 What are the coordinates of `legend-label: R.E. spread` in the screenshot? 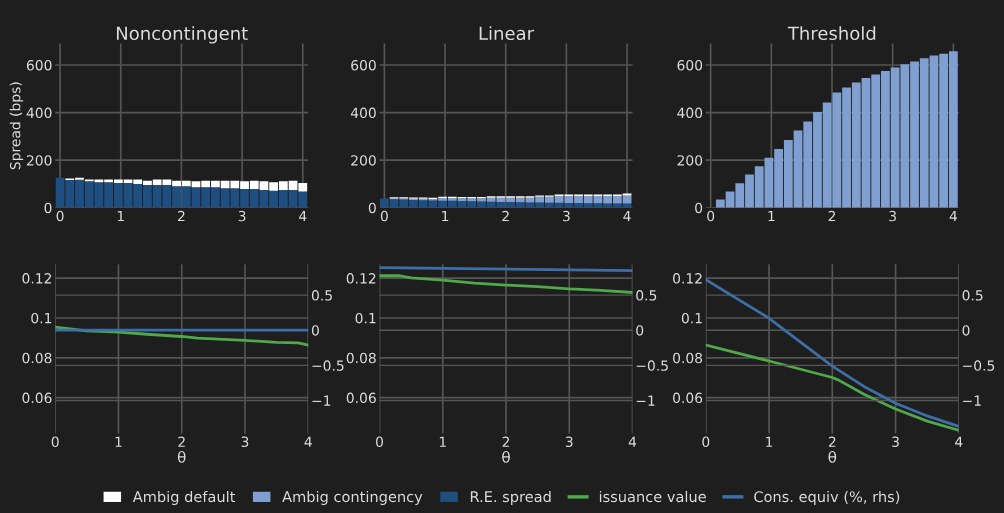 It's located at (510, 498).